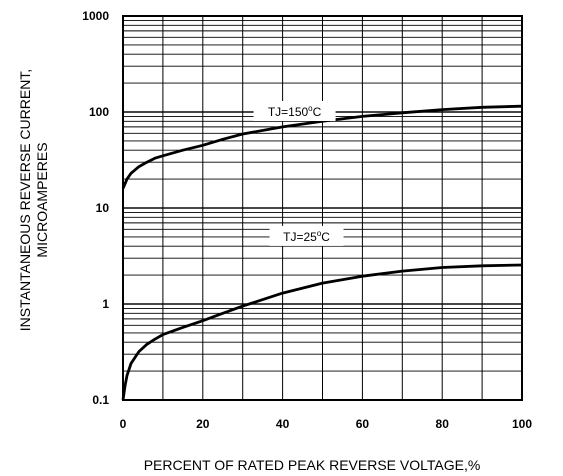  What do you see at coordinates (42, 199) in the screenshot?
I see `y-axis-label-line2: MICROAMPERES` at bounding box center [42, 199].